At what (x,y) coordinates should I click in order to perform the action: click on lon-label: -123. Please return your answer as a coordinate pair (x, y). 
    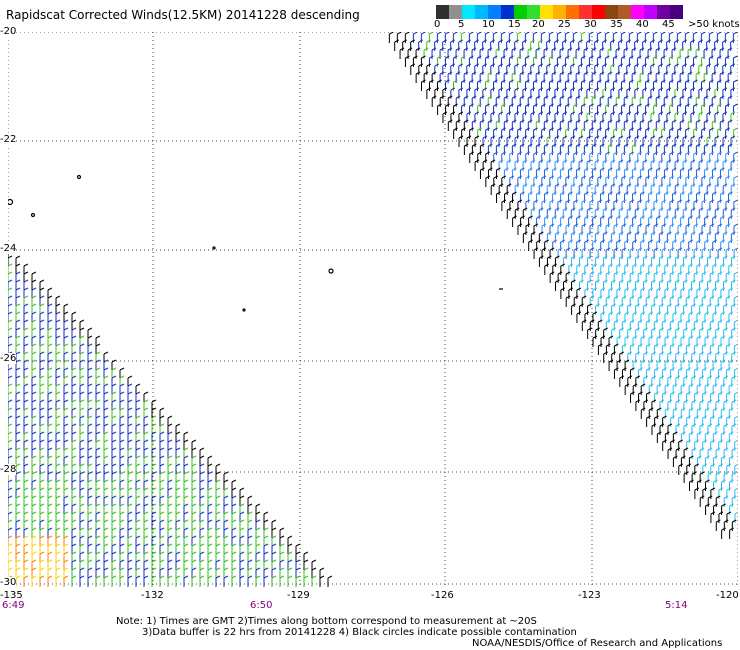
    Looking at the image, I should click on (589, 595).